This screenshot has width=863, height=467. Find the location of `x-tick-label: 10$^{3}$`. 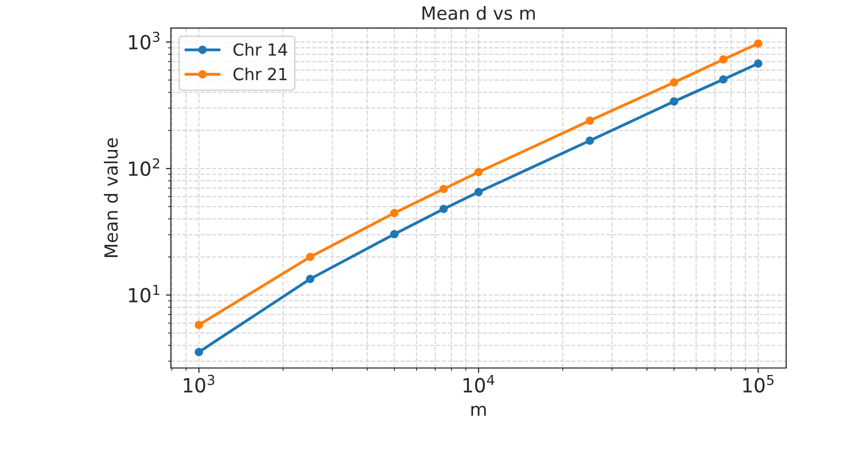

x-tick-label: 10$^{3}$ is located at coordinates (199, 383).